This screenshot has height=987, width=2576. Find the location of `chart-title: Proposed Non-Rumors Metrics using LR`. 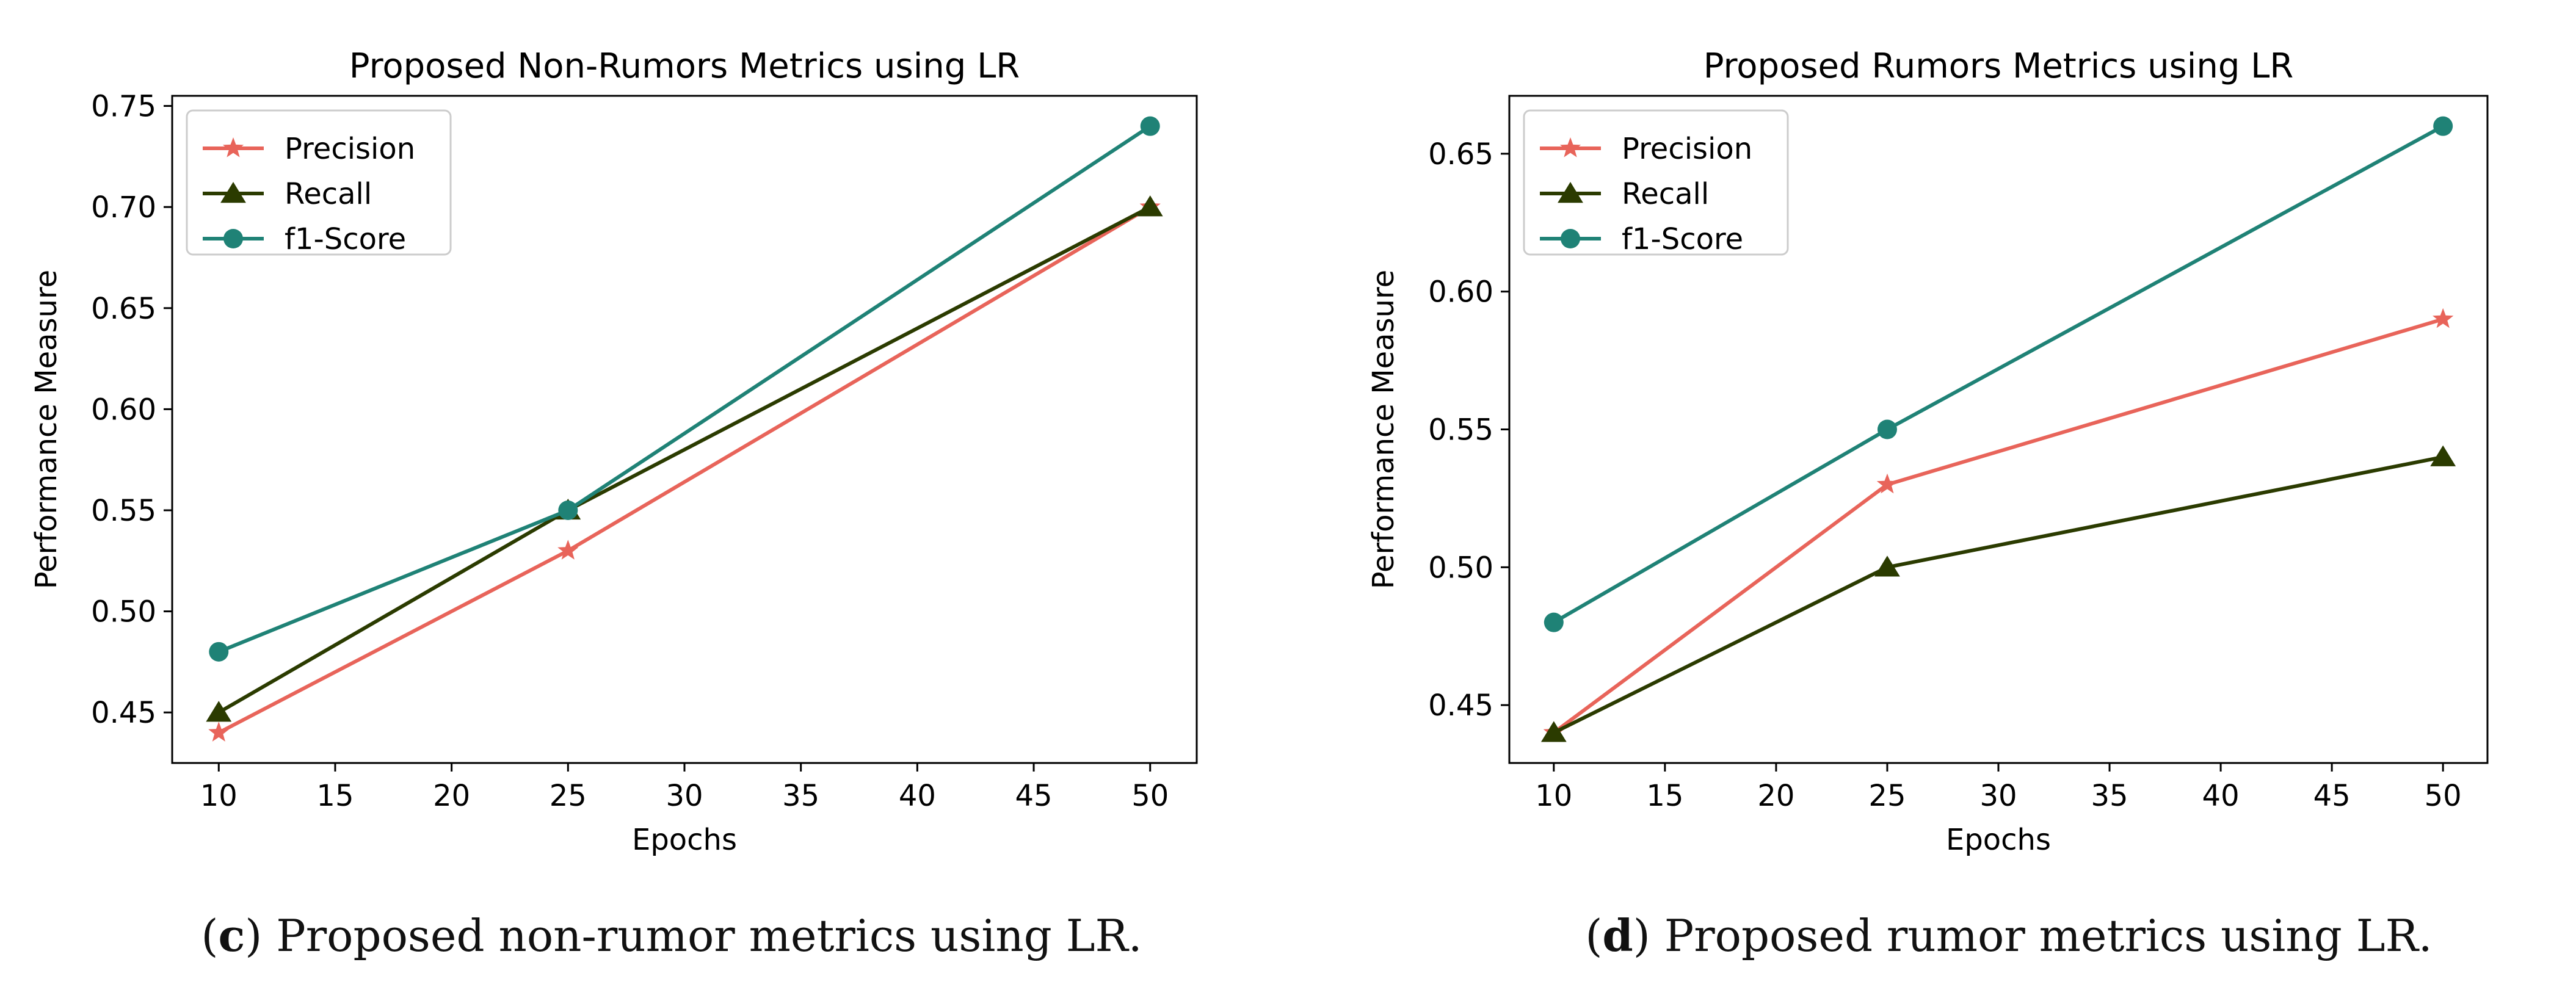

chart-title: Proposed Non-Rumors Metrics using LR is located at coordinates (684, 66).